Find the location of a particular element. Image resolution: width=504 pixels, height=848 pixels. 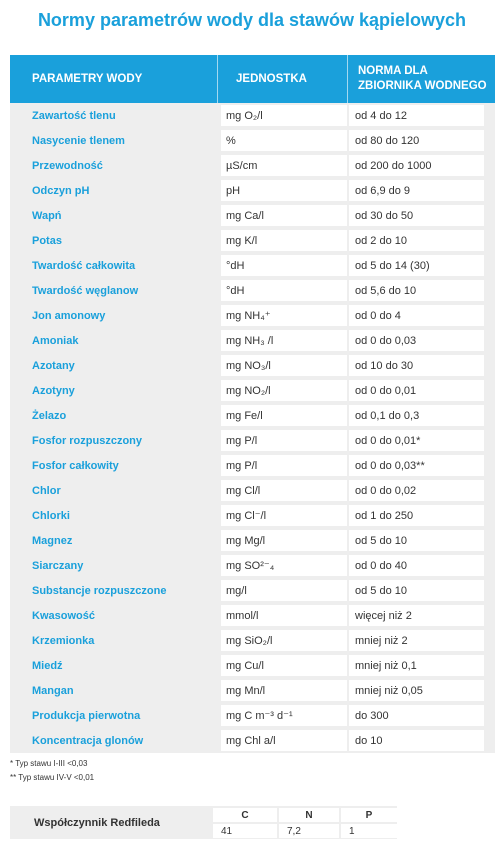

redfield-col-p: P 1 is located at coordinates (369, 822).